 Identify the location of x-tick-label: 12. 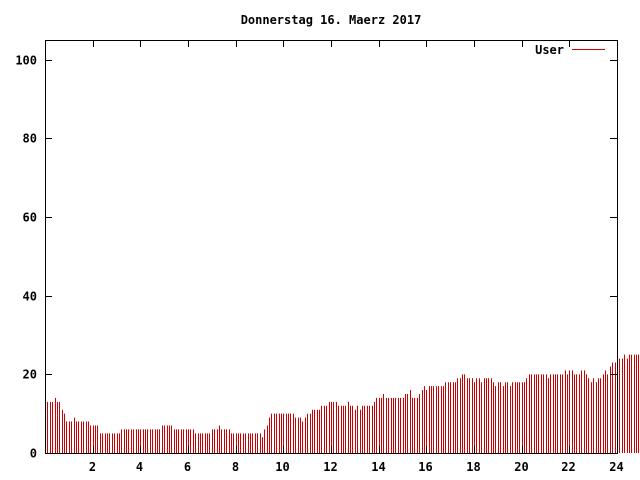
(330, 467).